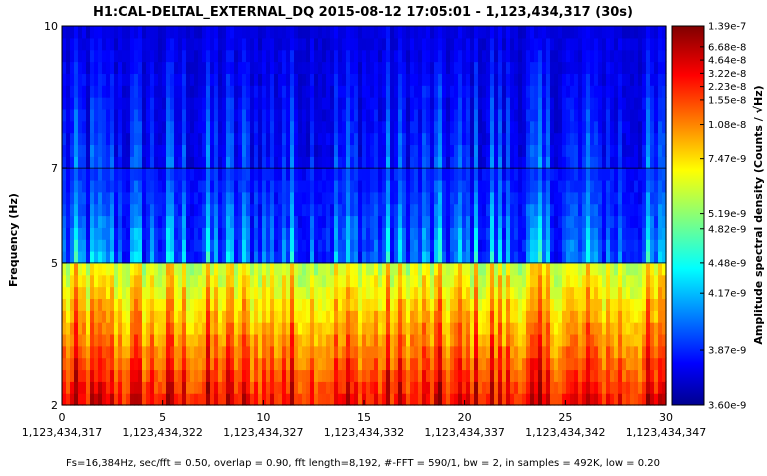  Describe the element at coordinates (263, 432) in the screenshot. I see `x-tick-gps-label: 1,123,434,327` at that location.